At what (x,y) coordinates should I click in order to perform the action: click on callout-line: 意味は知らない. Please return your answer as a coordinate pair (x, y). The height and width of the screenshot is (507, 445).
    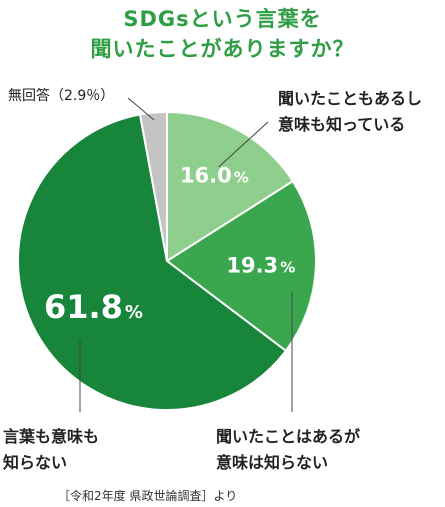
    Looking at the image, I should click on (272, 462).